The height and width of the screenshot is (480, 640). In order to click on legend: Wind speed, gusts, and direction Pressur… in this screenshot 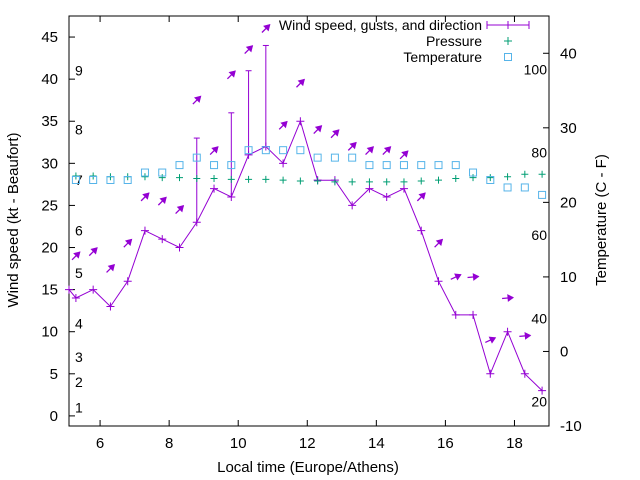, I will do `click(404, 41)`.